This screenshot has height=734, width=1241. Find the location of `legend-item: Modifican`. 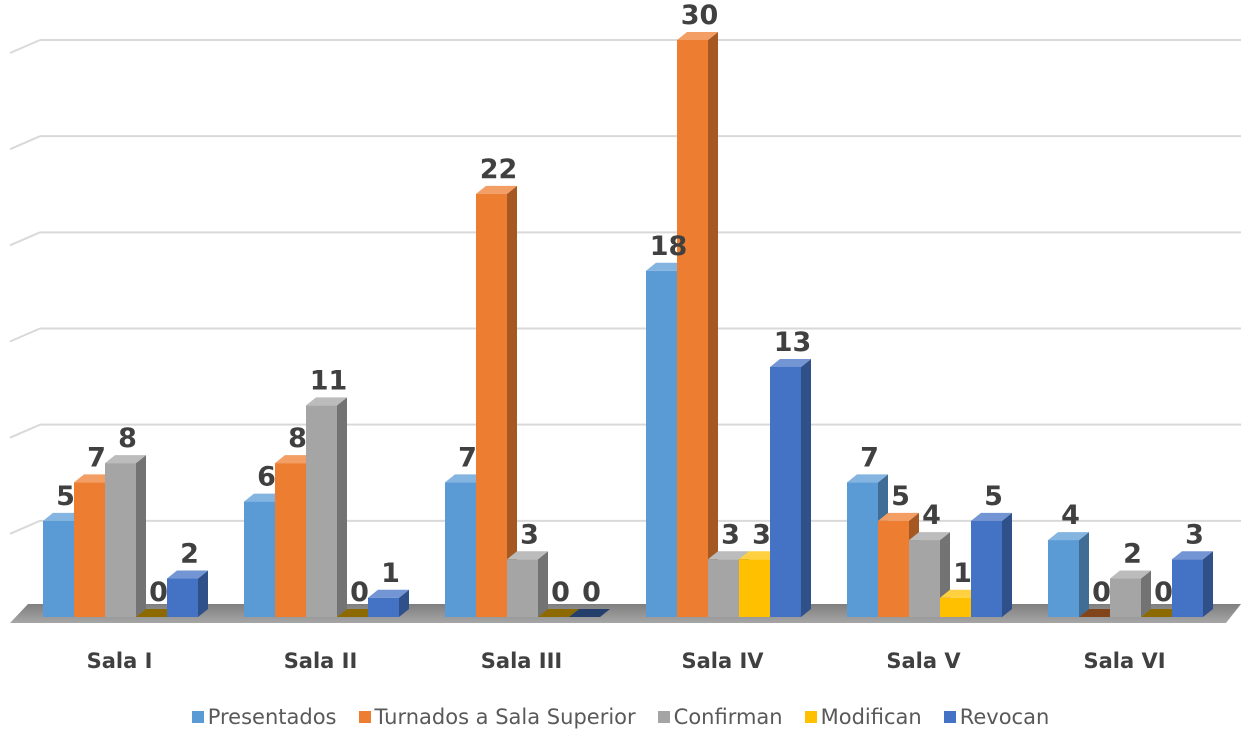

legend-item: Modifican is located at coordinates (863, 717).